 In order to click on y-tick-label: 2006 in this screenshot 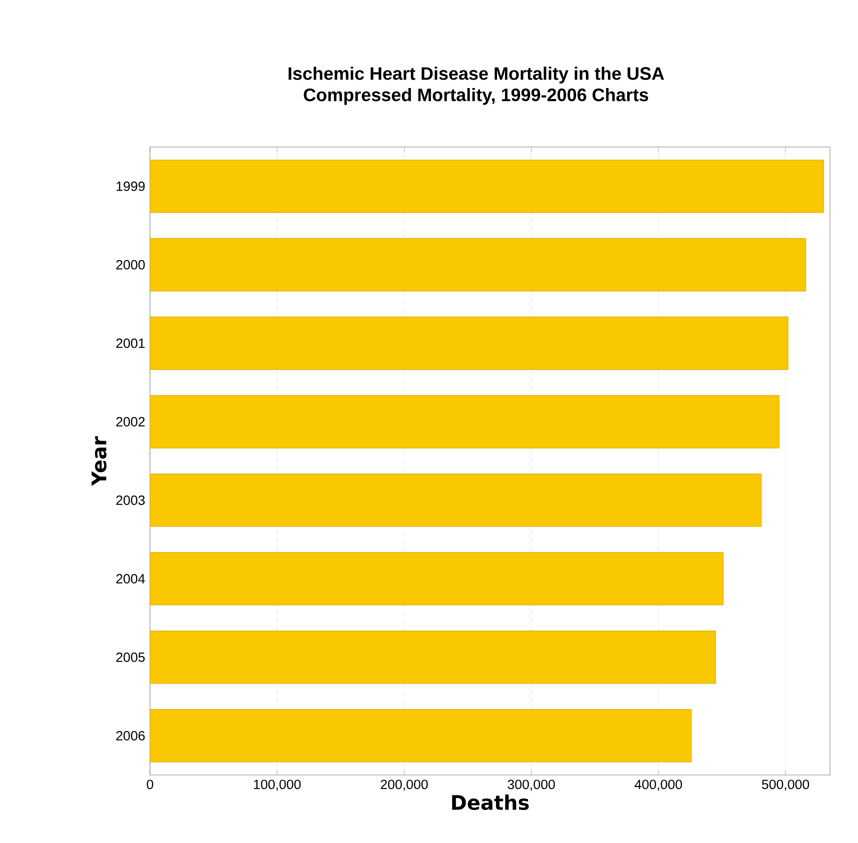, I will do `click(130, 735)`.